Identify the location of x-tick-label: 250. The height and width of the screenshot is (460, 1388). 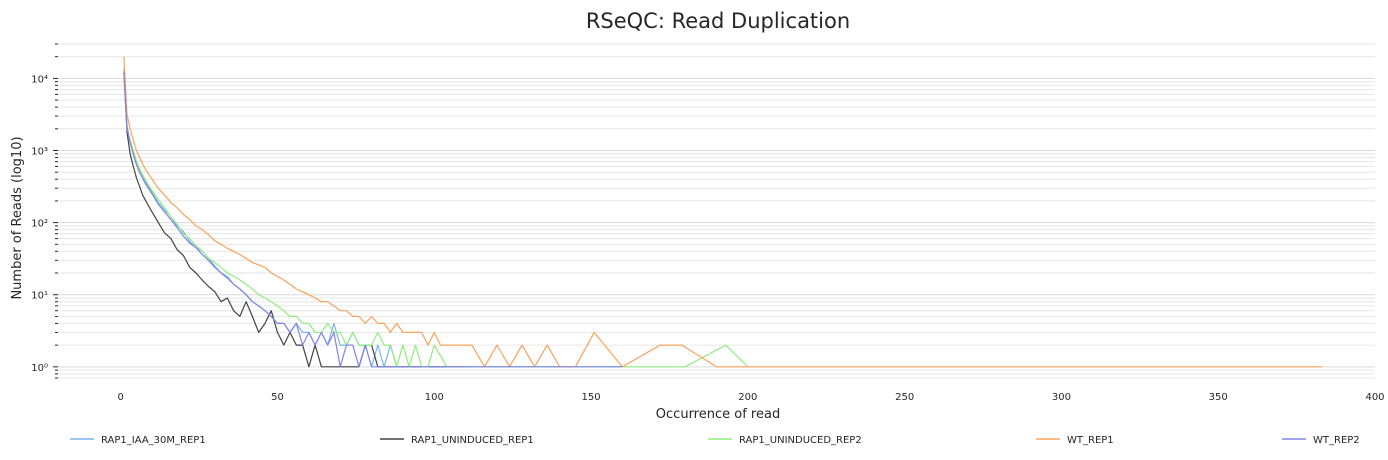
(904, 397).